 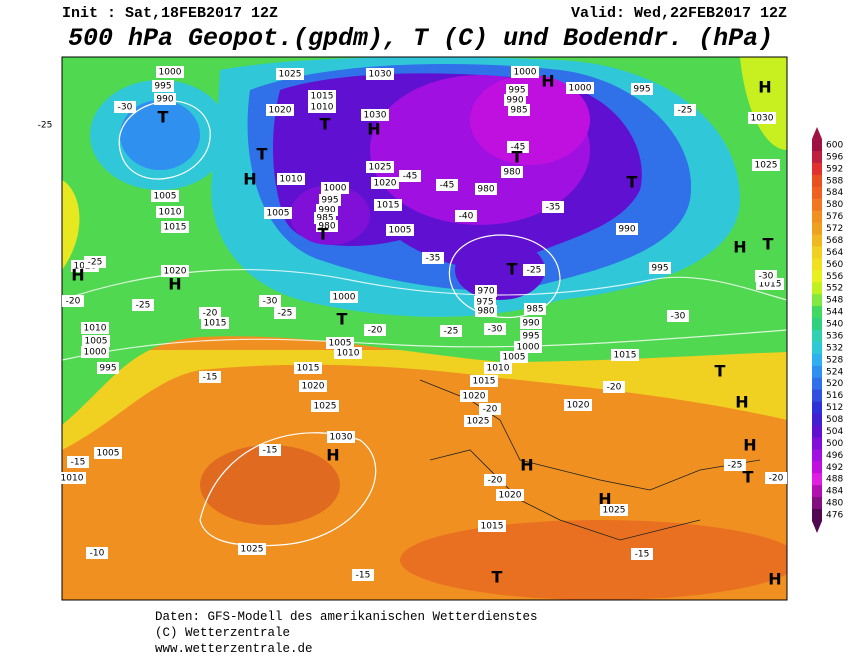 I want to click on init-time: Init : Sat,18FEB2017 12Z, so click(x=170, y=13).